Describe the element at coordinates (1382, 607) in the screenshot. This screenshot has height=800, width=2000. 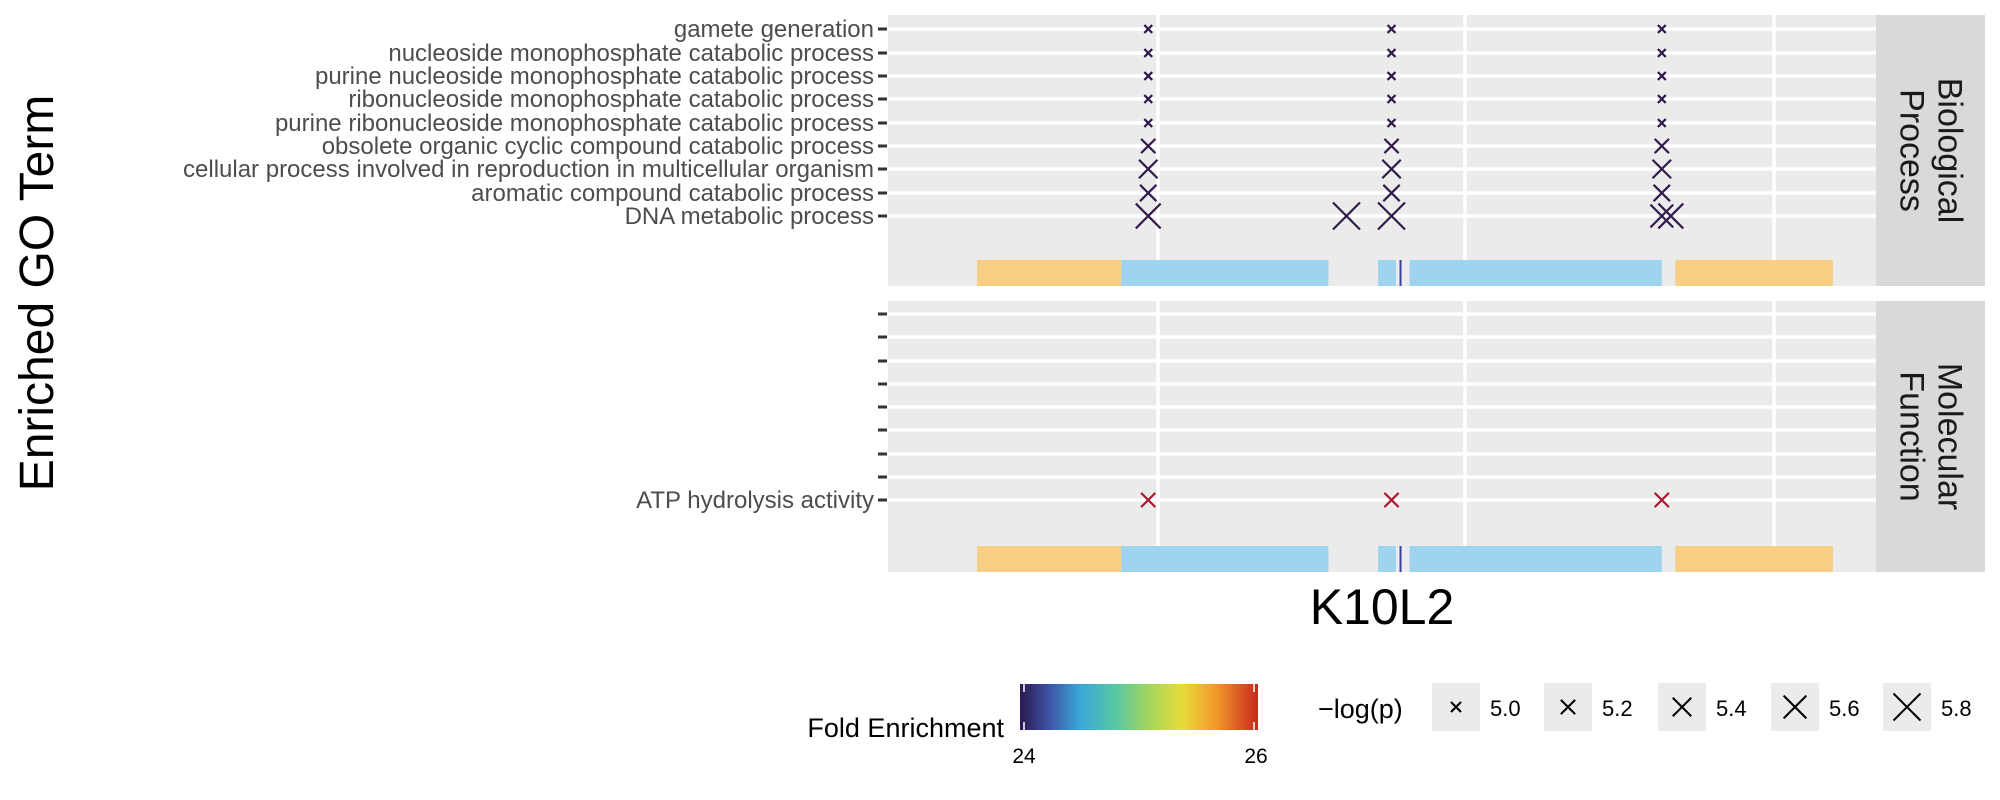
I see `x-axis-title: K10L2` at that location.